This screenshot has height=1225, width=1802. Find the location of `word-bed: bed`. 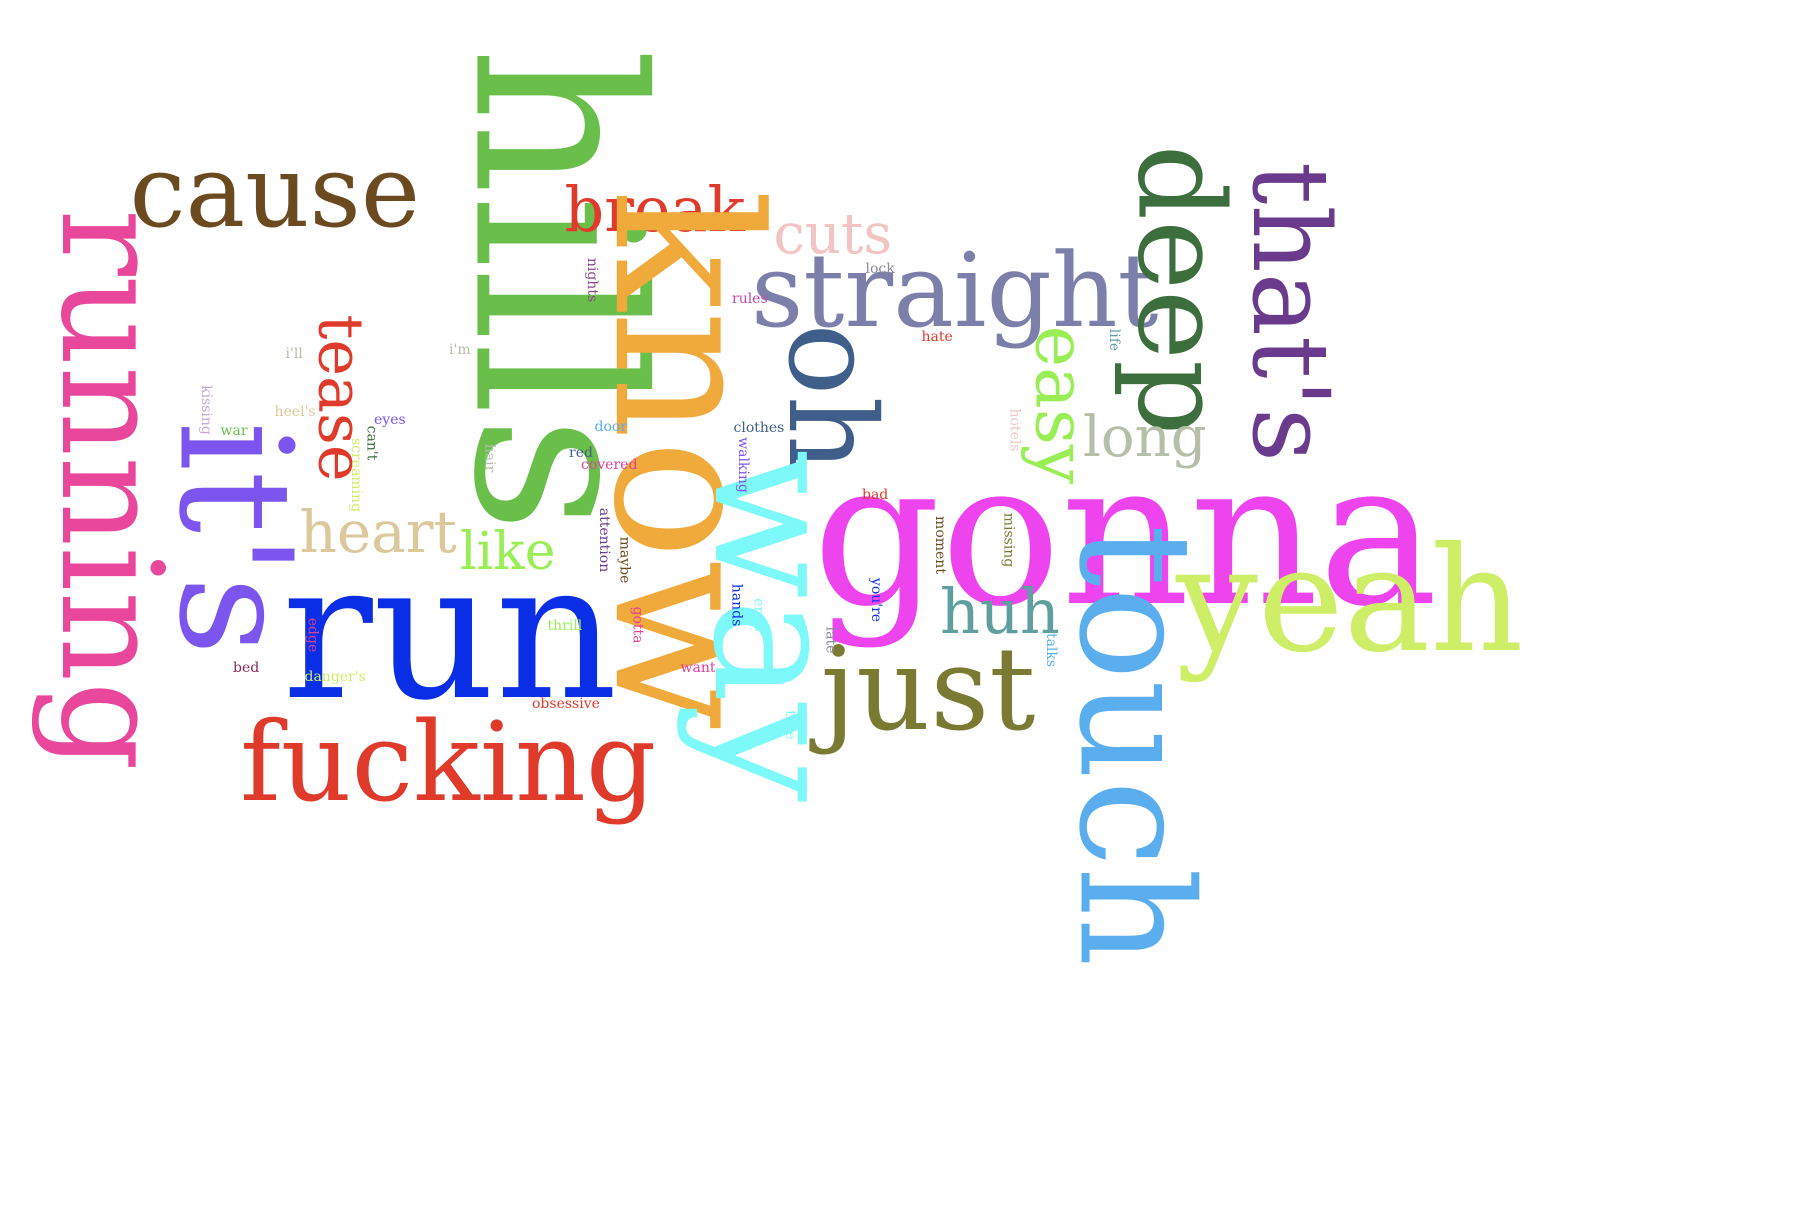

word-bed: bed is located at coordinates (246, 668).